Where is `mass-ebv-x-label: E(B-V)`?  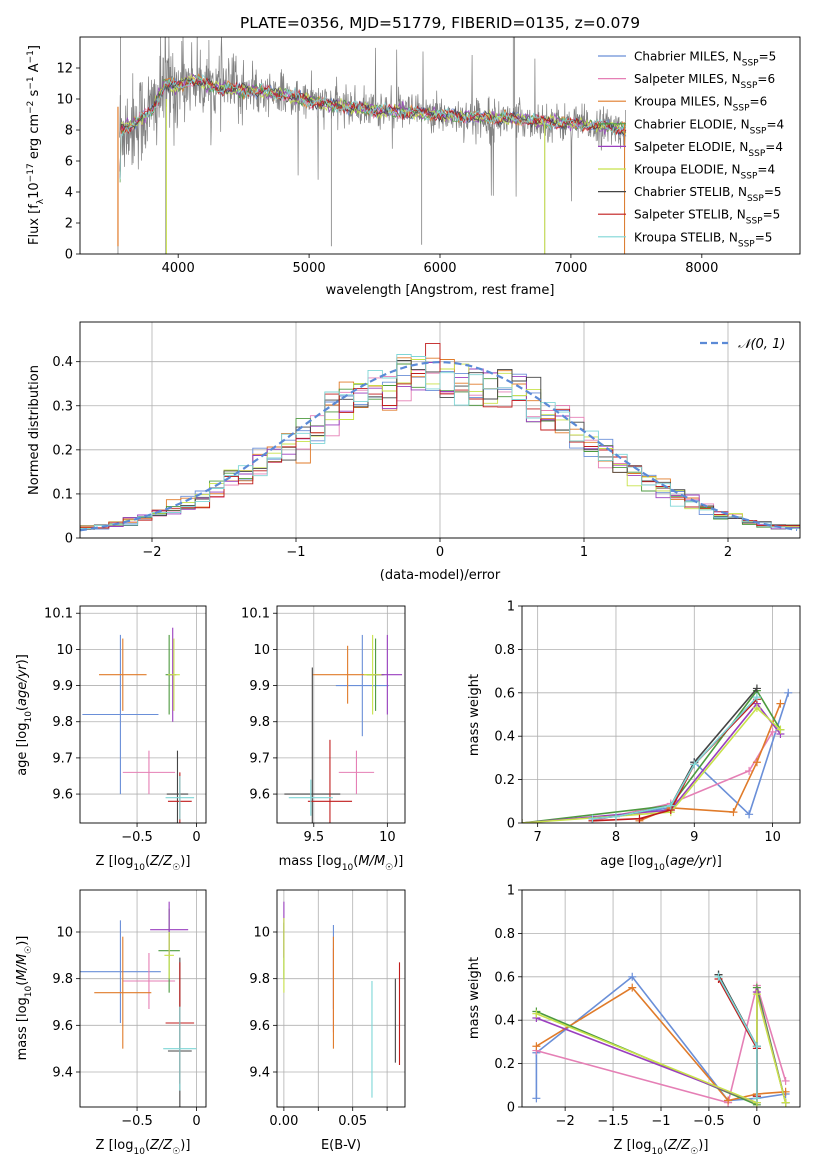
mass-ebv-x-label: E(B-V) is located at coordinates (341, 1145).